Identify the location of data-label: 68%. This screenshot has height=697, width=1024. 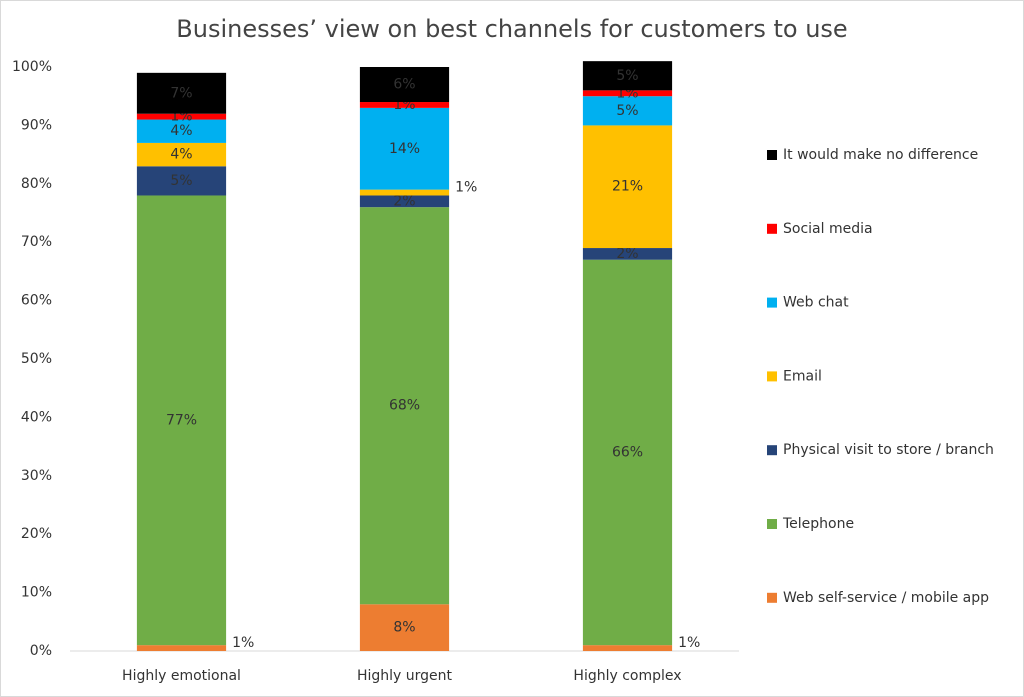
(404, 406).